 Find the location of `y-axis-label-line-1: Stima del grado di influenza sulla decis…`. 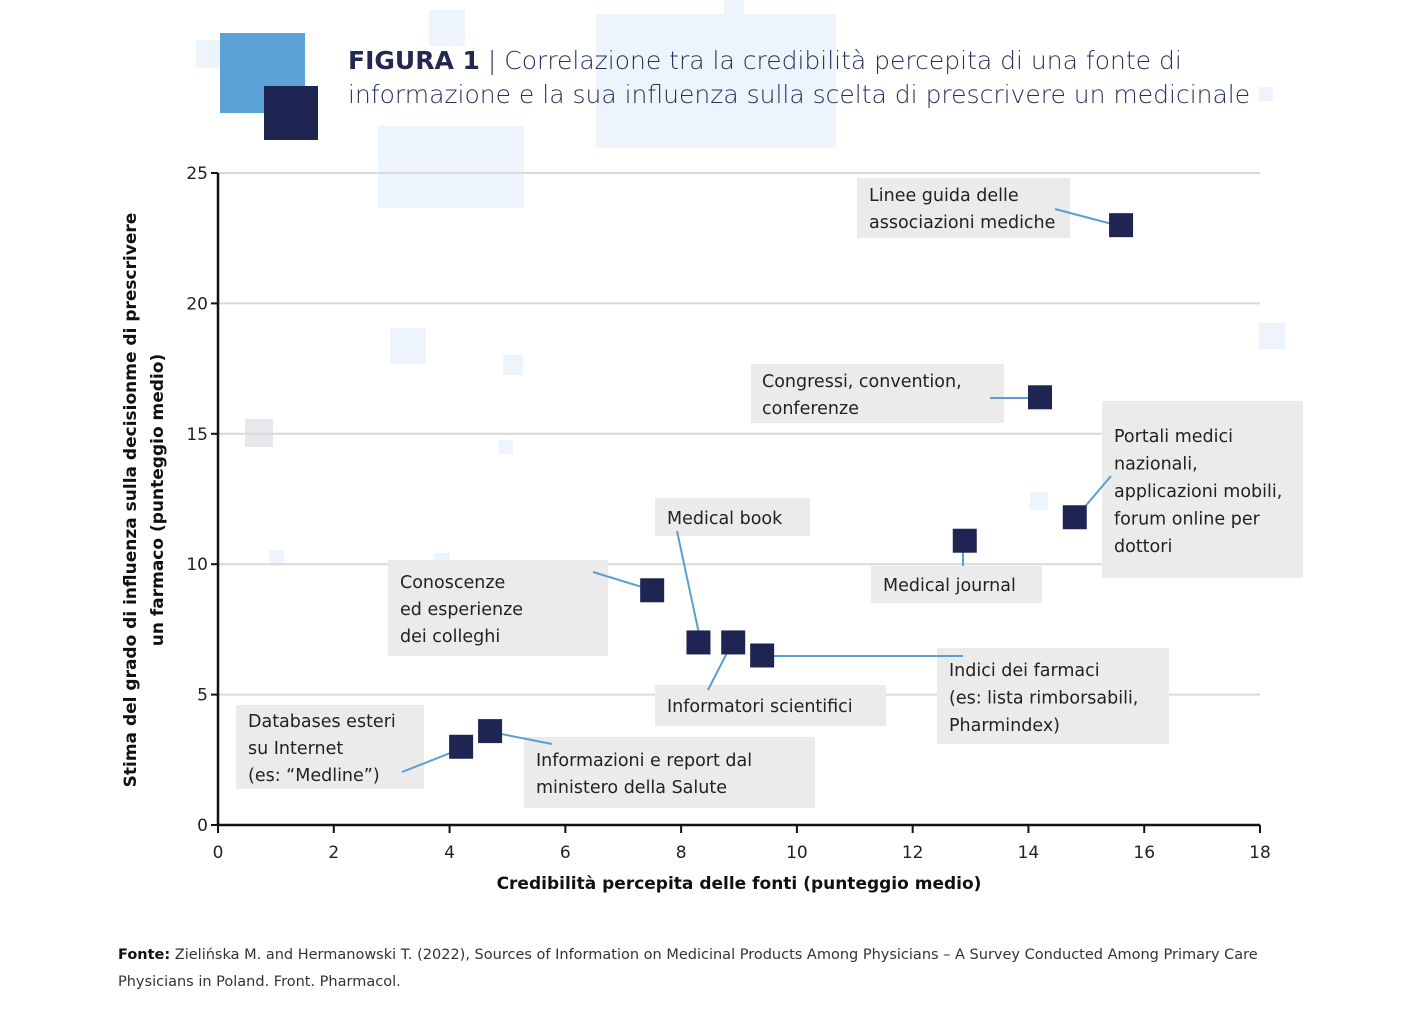

y-axis-label-line-1: Stima del grado di influenza sulla decis… is located at coordinates (131, 500).